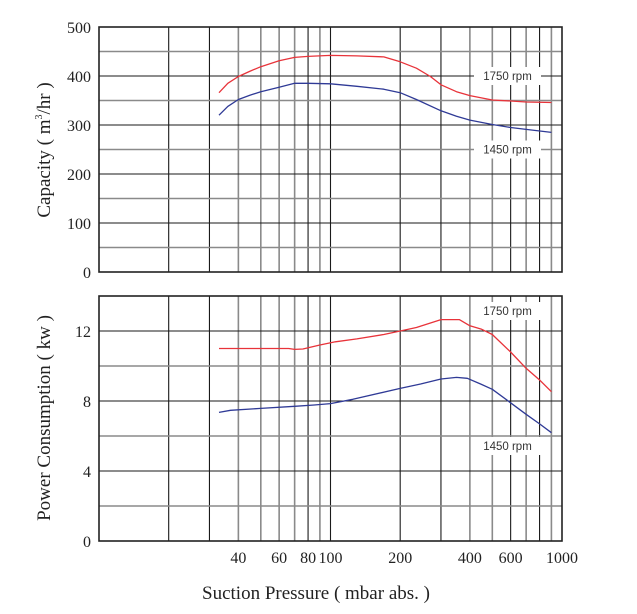  I want to click on power-curves, so click(385, 376).